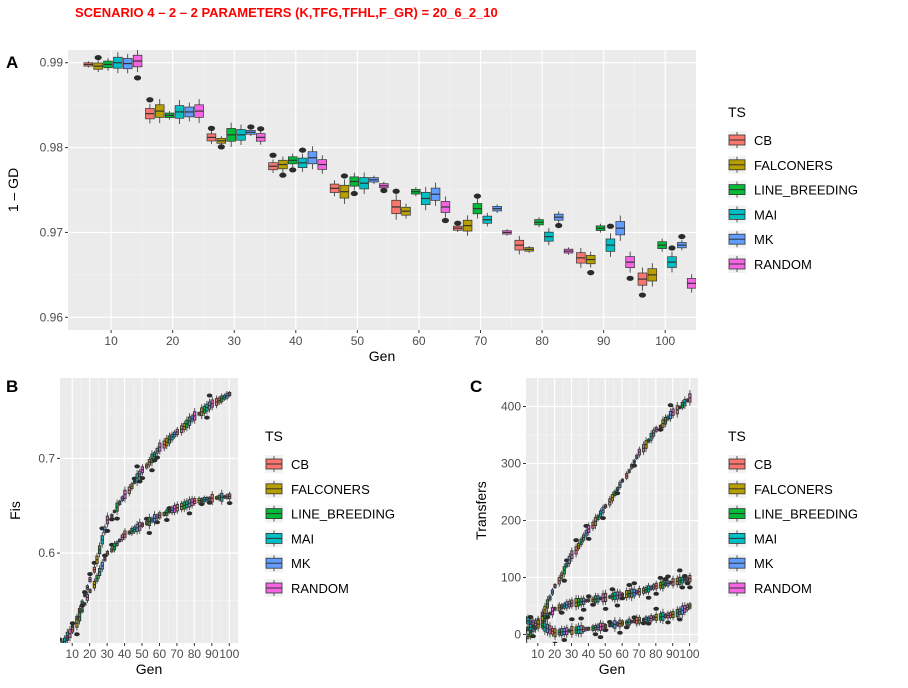 This screenshot has height=688, width=908. What do you see at coordinates (46, 553) in the screenshot?
I see `y-tick-label: 0.6` at bounding box center [46, 553].